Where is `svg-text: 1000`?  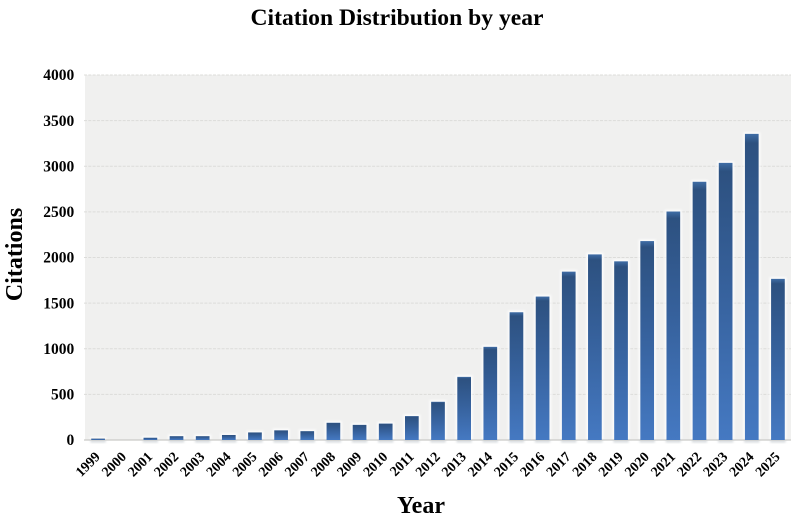
svg-text: 1000 is located at coordinates (58, 349).